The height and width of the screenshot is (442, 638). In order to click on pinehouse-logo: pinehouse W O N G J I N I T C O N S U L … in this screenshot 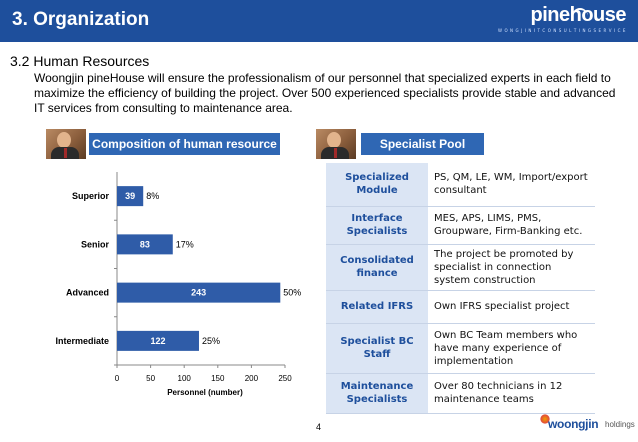, I will do `click(562, 20)`.